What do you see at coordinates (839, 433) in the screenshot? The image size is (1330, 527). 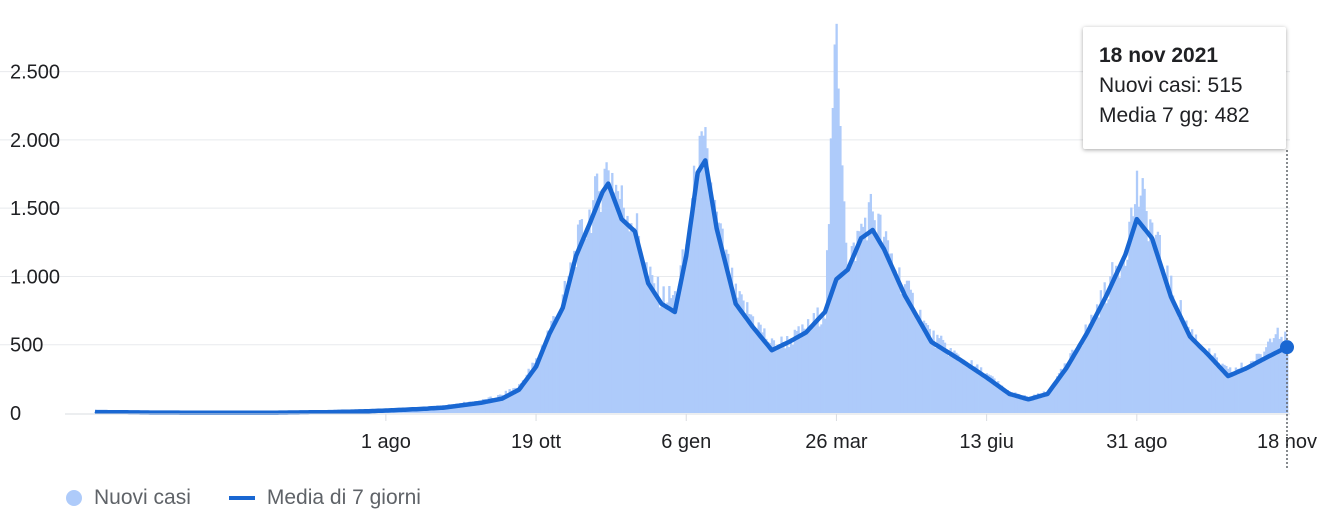 I see `x-axis-ticks: 1 ago 19 ott 6 gen 26 mar 13 giu 31 ago 18 nov` at bounding box center [839, 433].